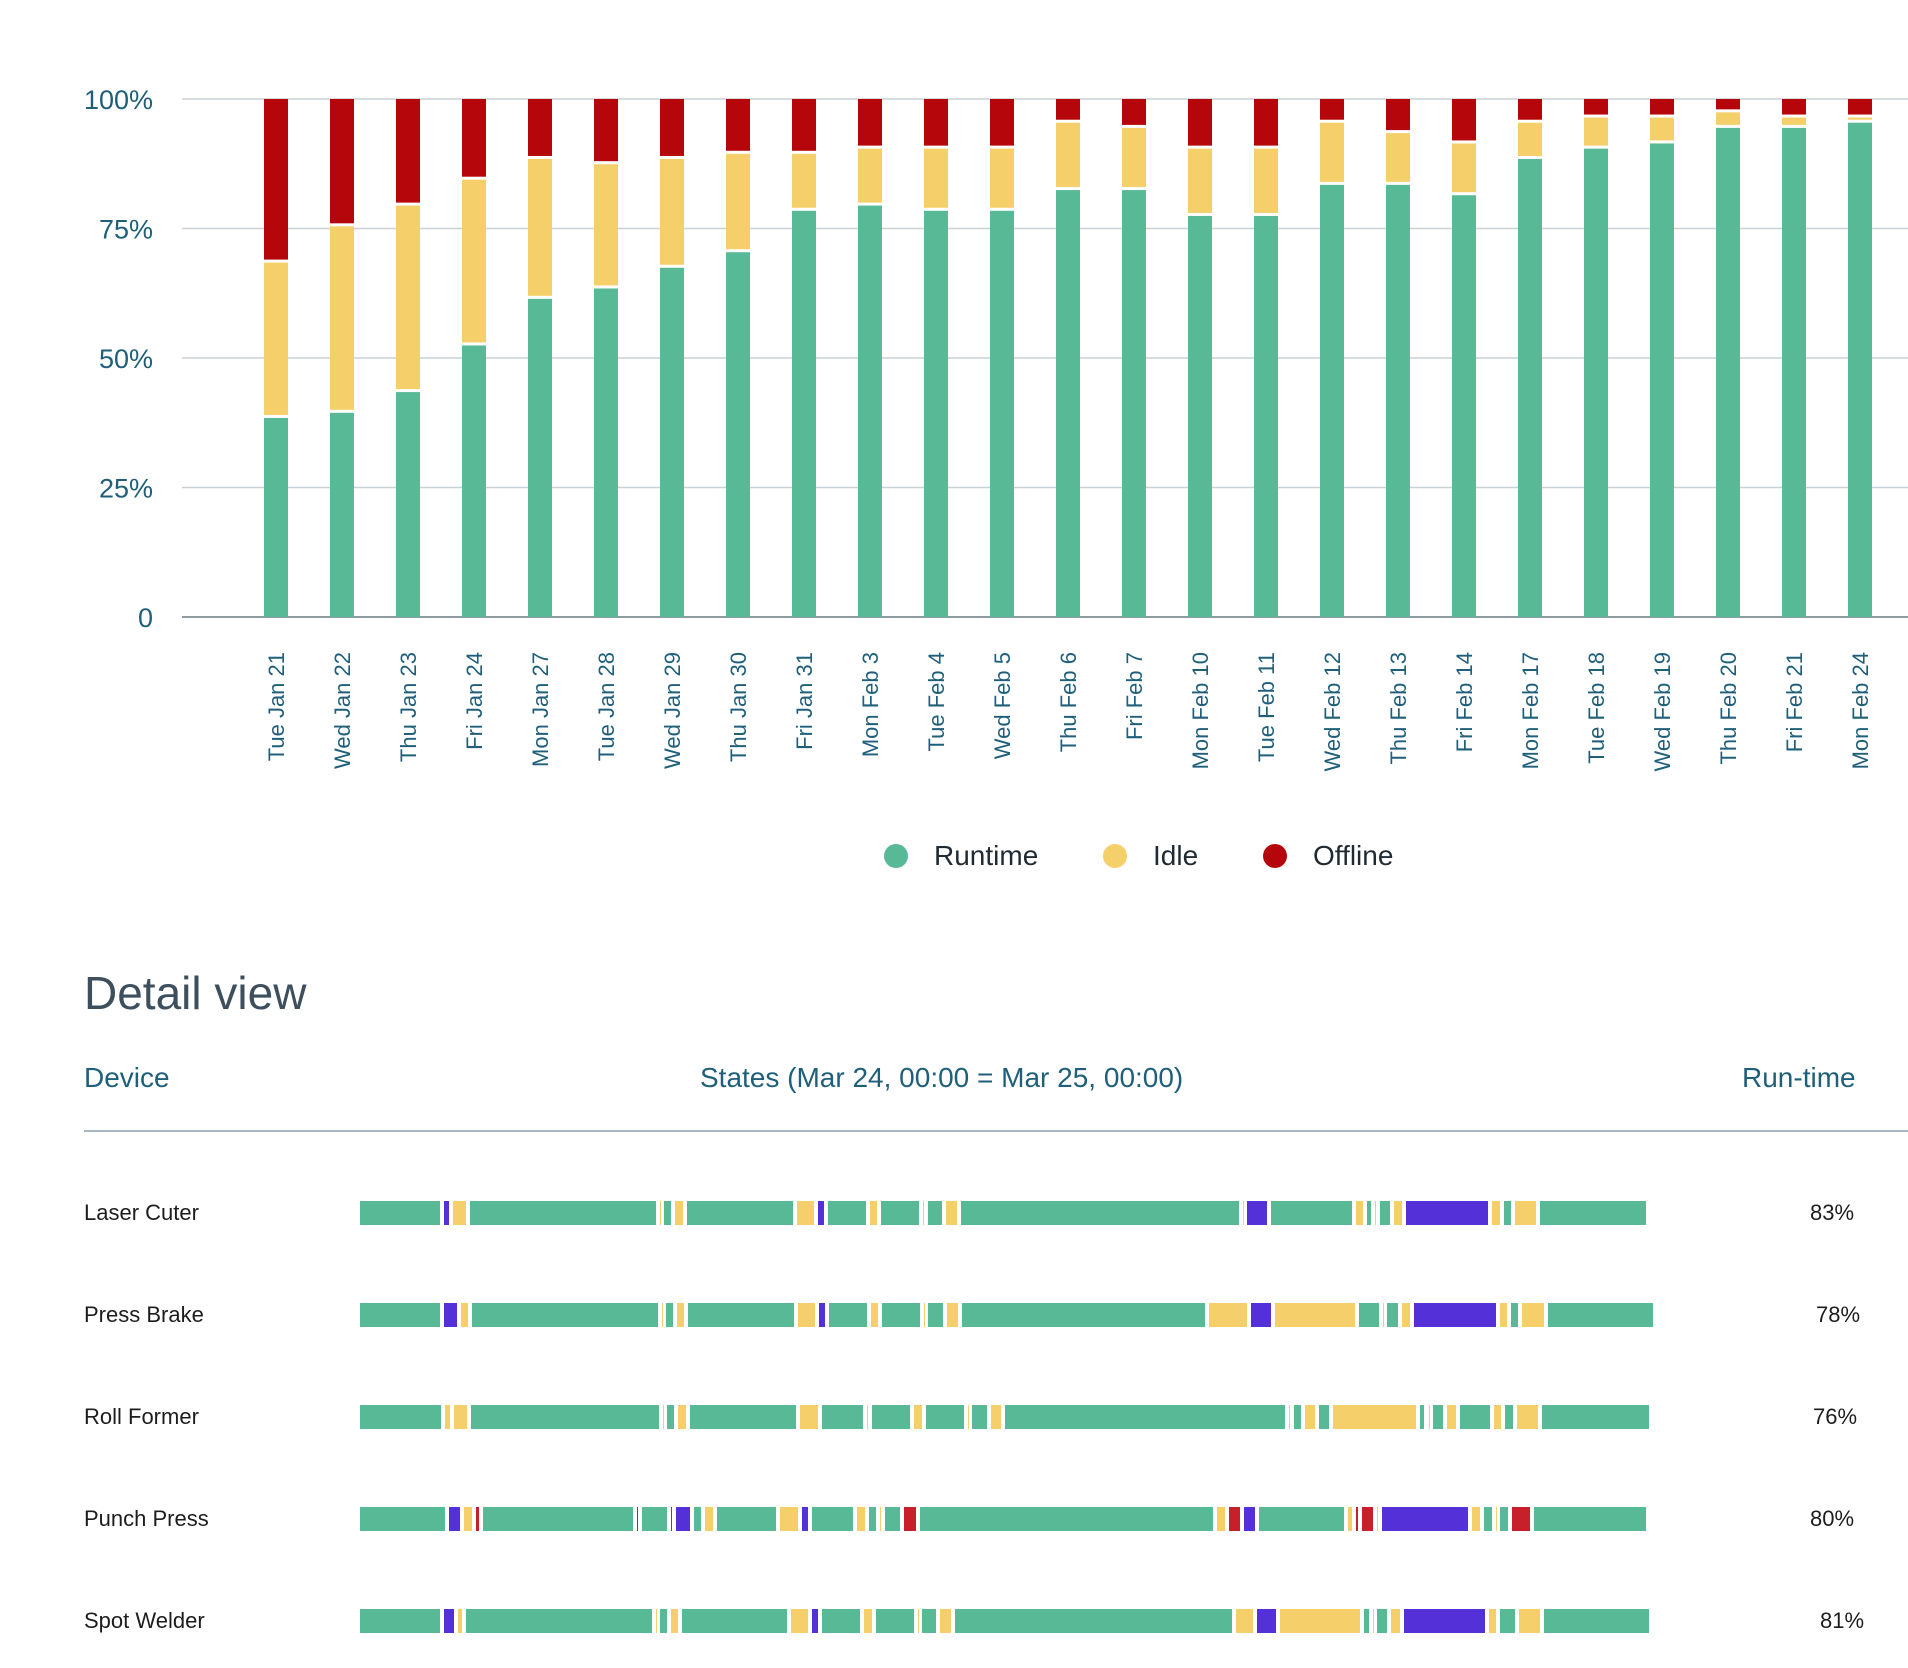  Describe the element at coordinates (1799, 1077) in the screenshot. I see `runtime-column-header: Run-time` at that location.